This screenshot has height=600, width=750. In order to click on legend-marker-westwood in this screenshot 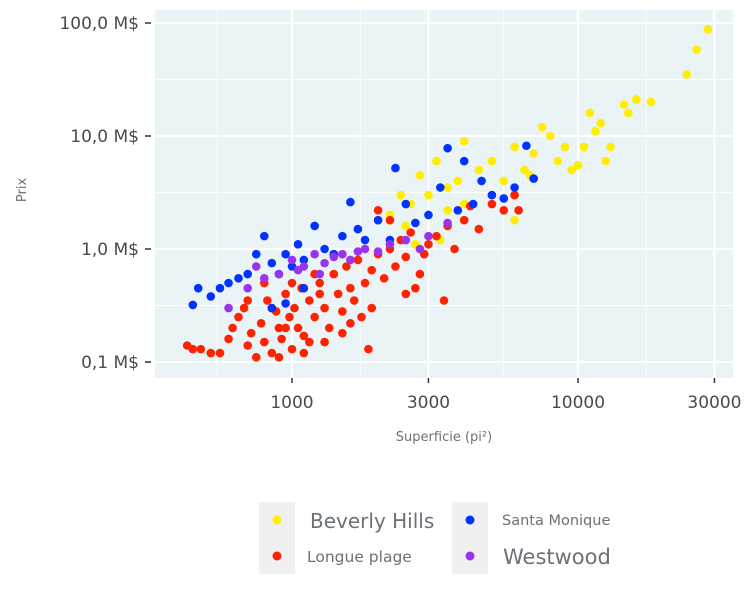, I will do `click(470, 556)`.